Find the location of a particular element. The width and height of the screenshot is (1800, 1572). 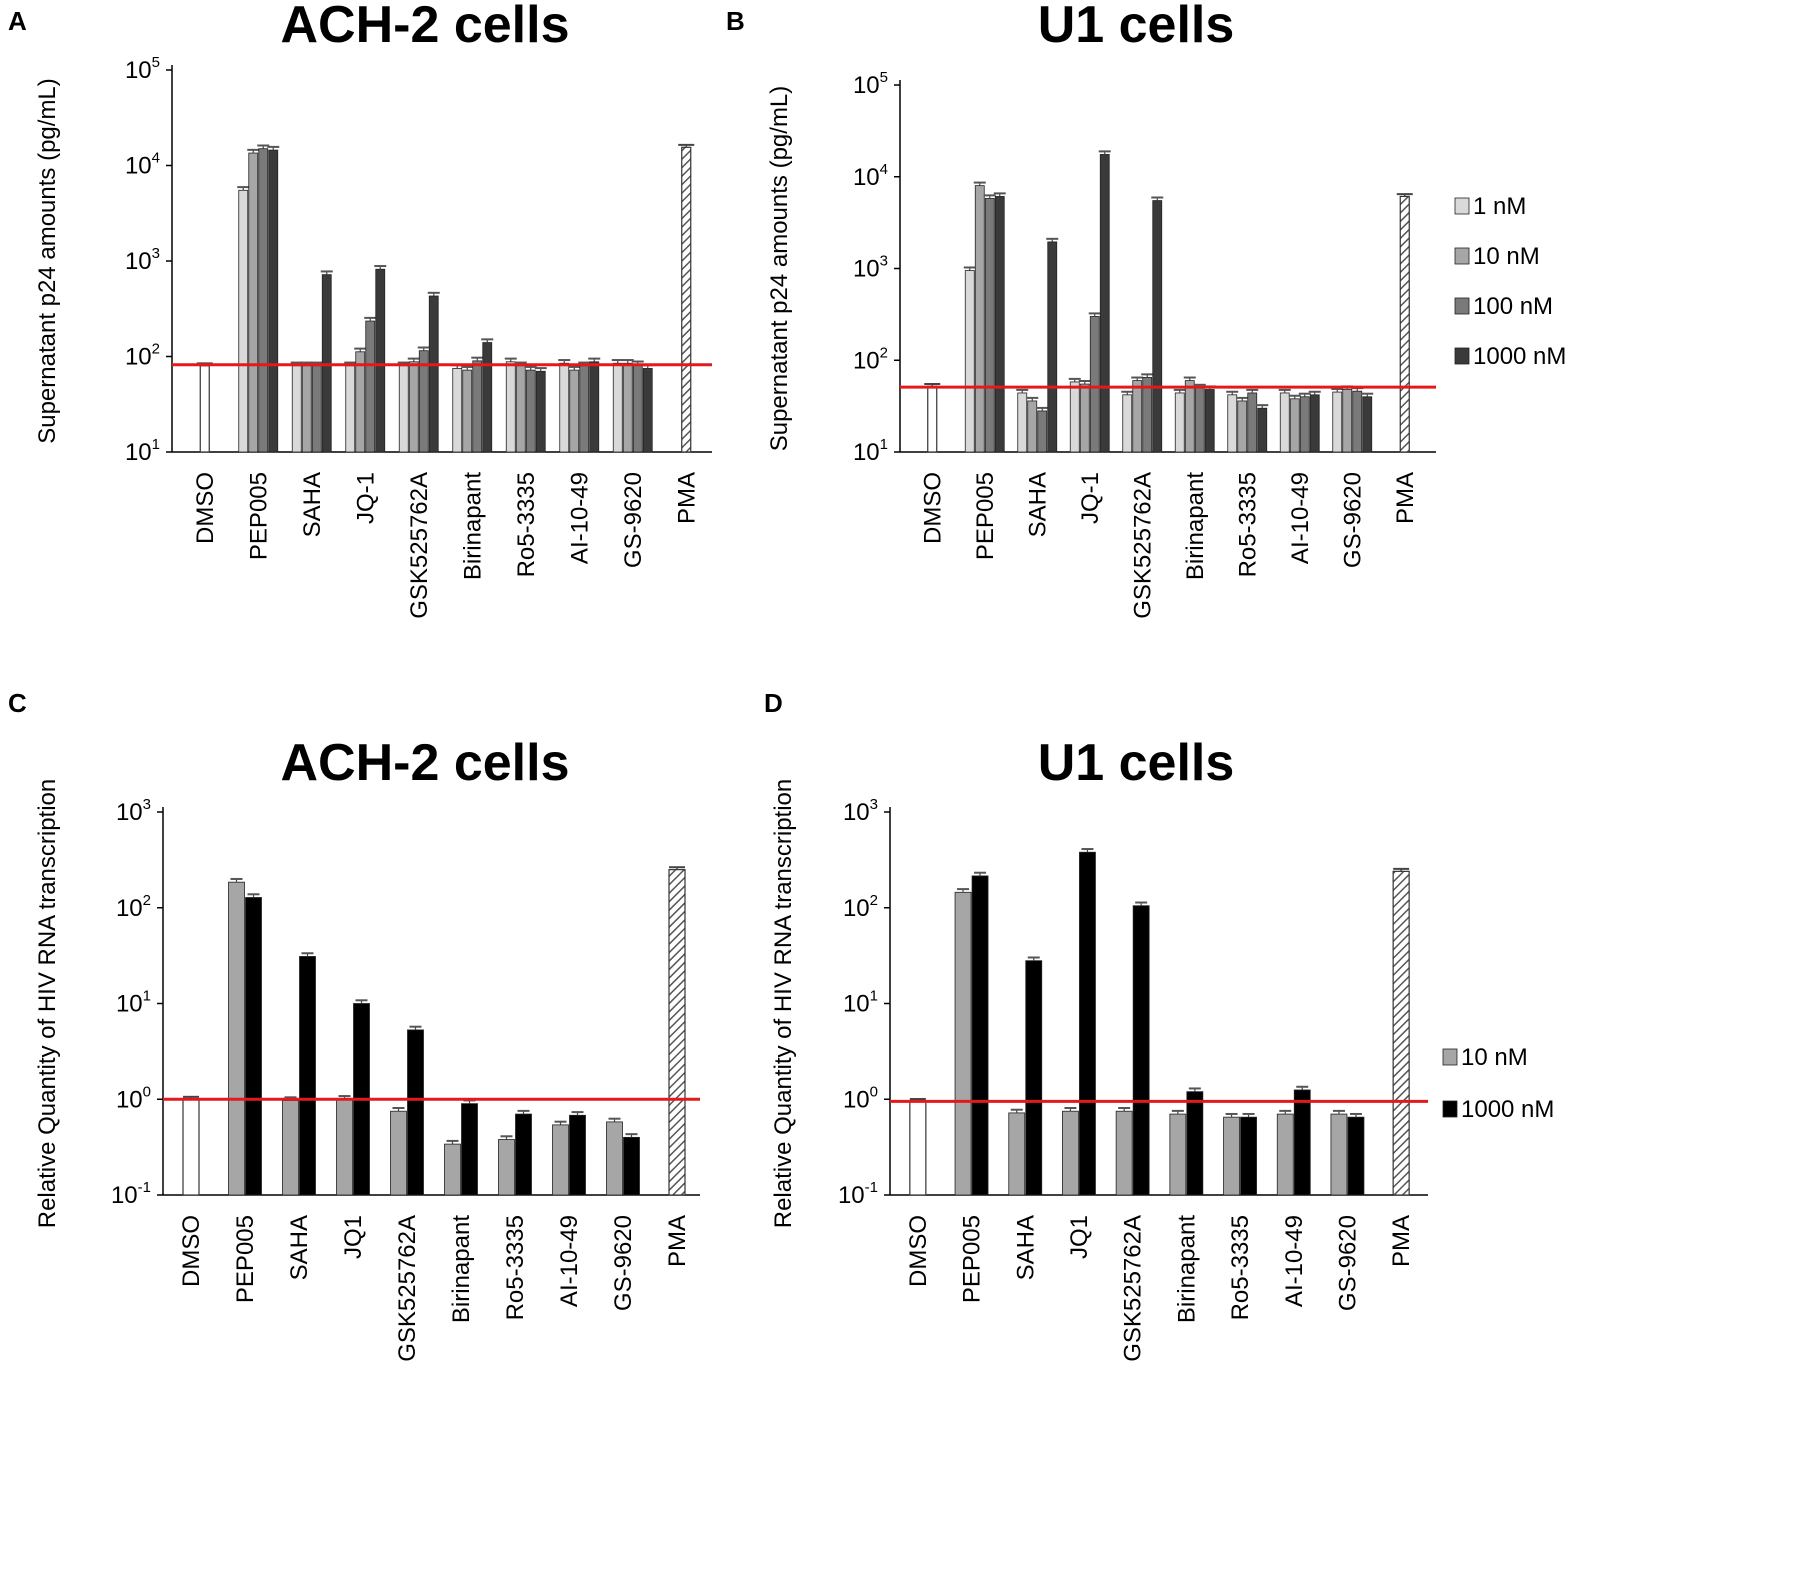

panel-b-bar-pma is located at coordinates (1404, 324).